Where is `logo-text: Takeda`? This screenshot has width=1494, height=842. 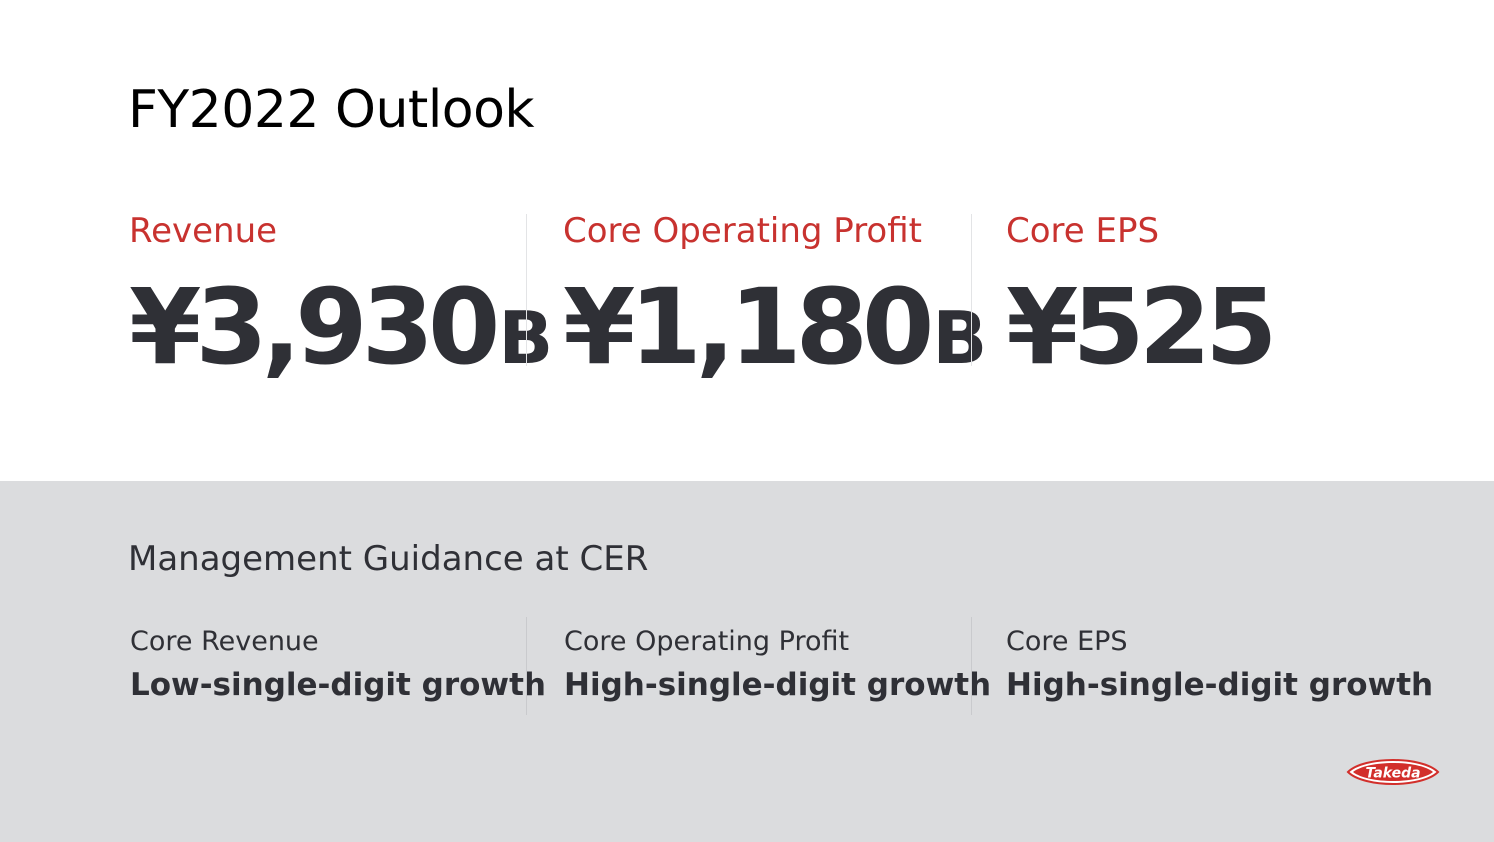 logo-text: Takeda is located at coordinates (1392, 774).